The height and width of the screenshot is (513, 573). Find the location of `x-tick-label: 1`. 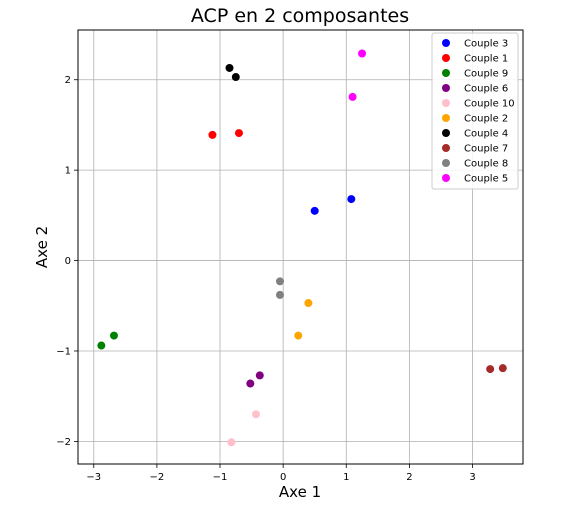

x-tick-label: 1 is located at coordinates (346, 477).